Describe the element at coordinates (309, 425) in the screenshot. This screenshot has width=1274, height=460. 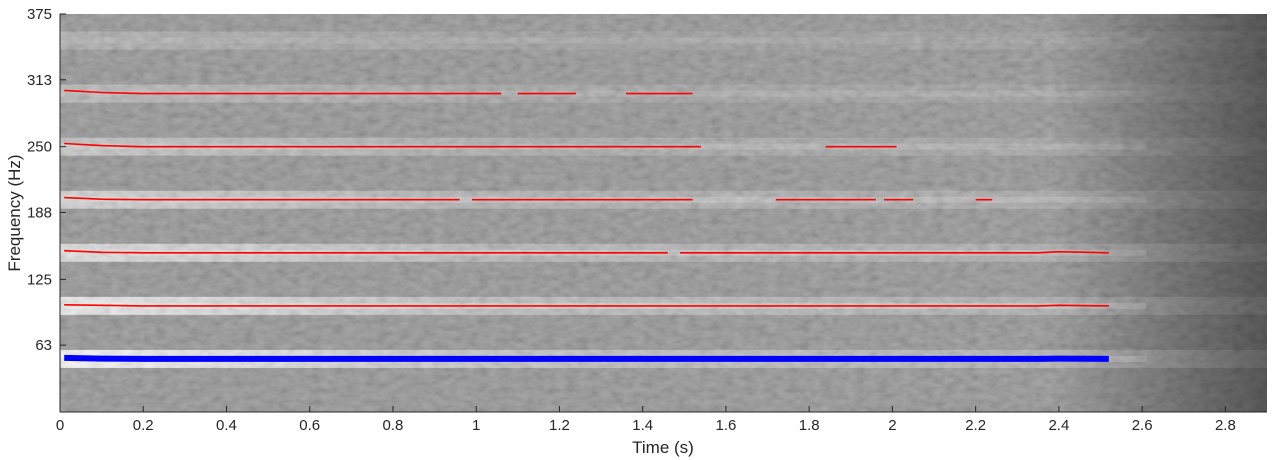
I see `x-tick-label: 0.6` at that location.